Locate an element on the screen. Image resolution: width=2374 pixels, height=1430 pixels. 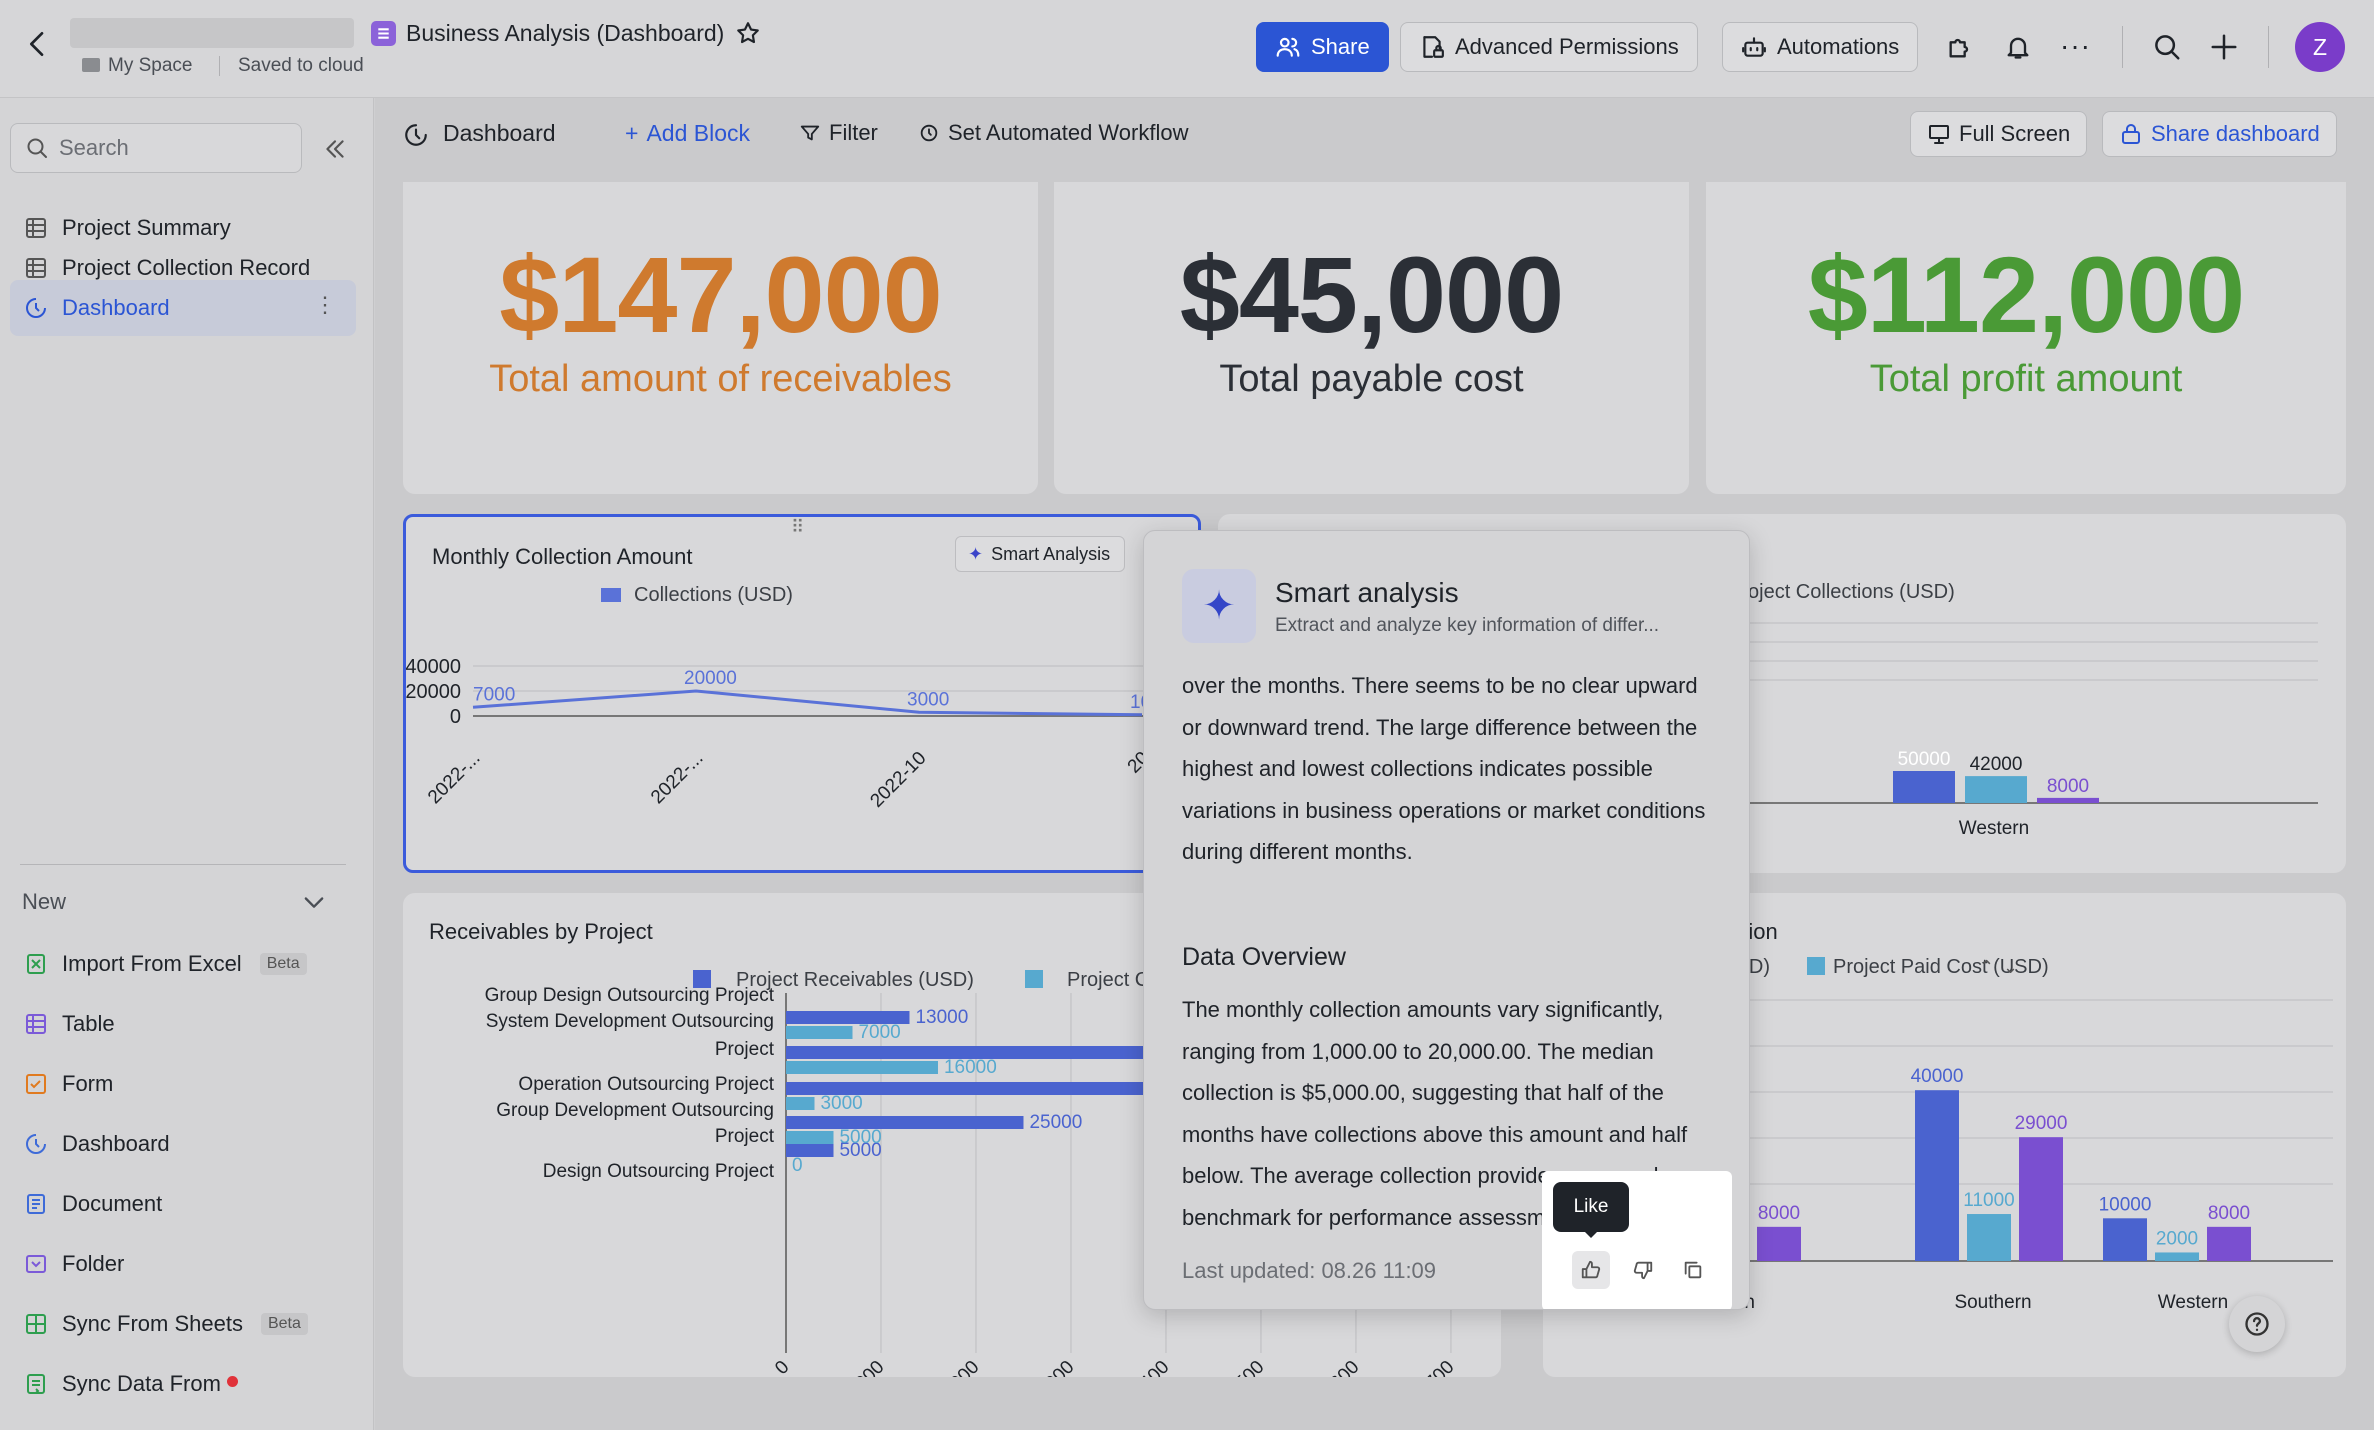
like-button is located at coordinates (1591, 1270).